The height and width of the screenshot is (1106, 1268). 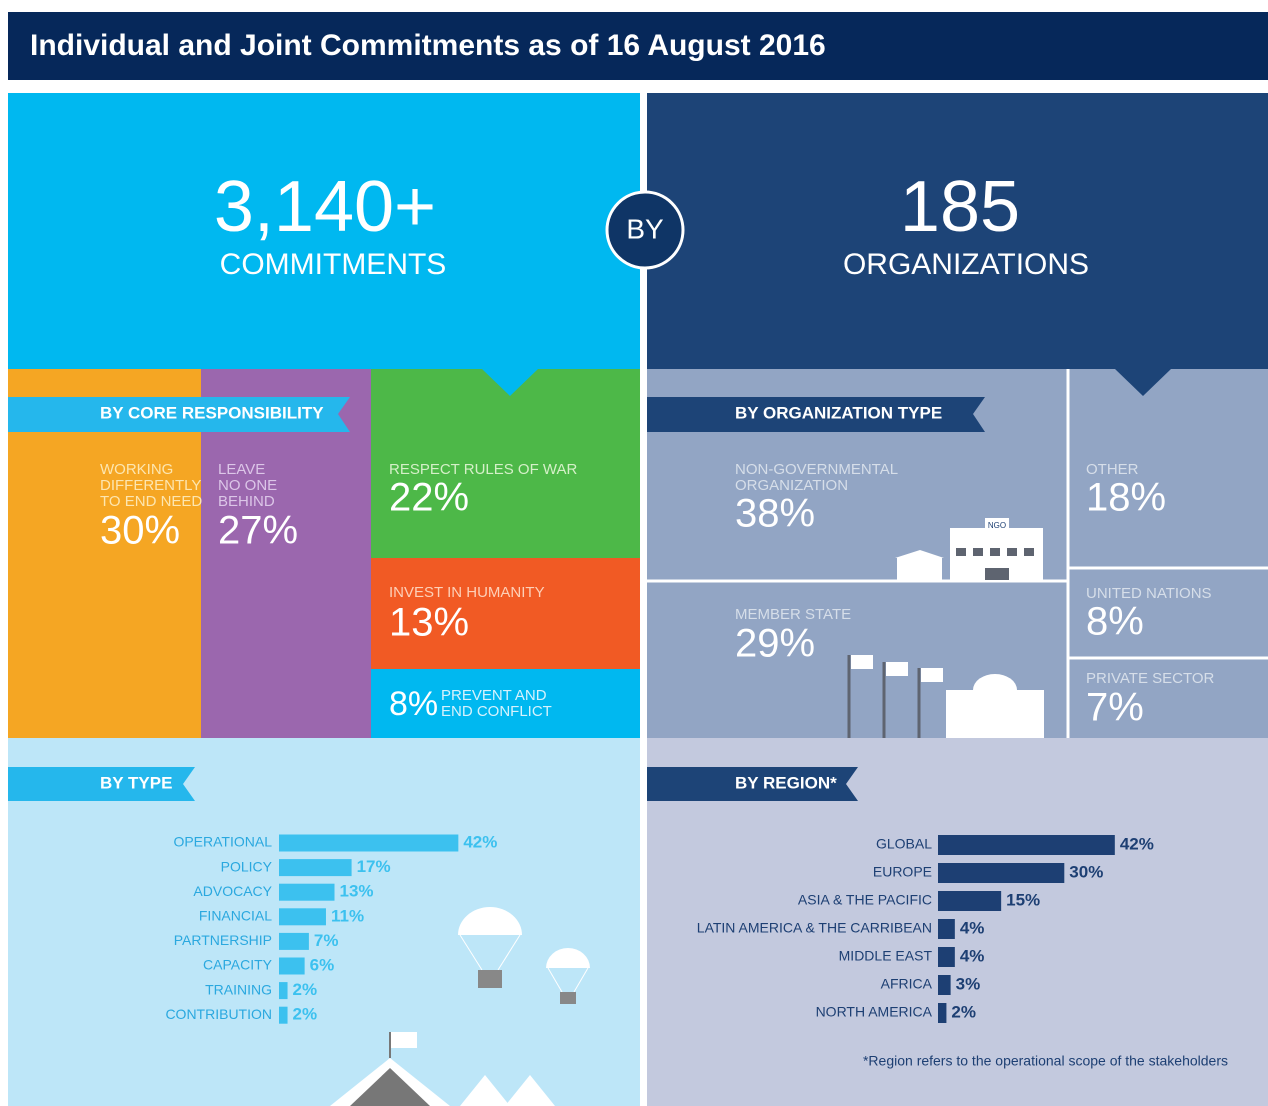 I want to click on value-label: 7%, so click(x=326, y=940).